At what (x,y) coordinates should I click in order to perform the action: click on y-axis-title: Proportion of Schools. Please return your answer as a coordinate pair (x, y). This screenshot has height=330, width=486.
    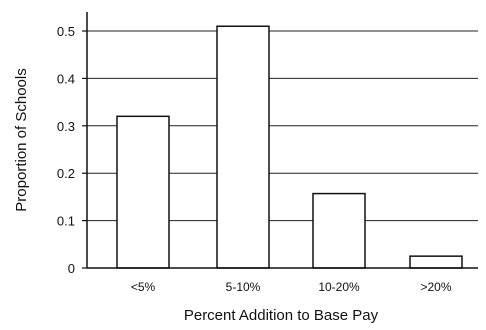
    Looking at the image, I should click on (21, 139).